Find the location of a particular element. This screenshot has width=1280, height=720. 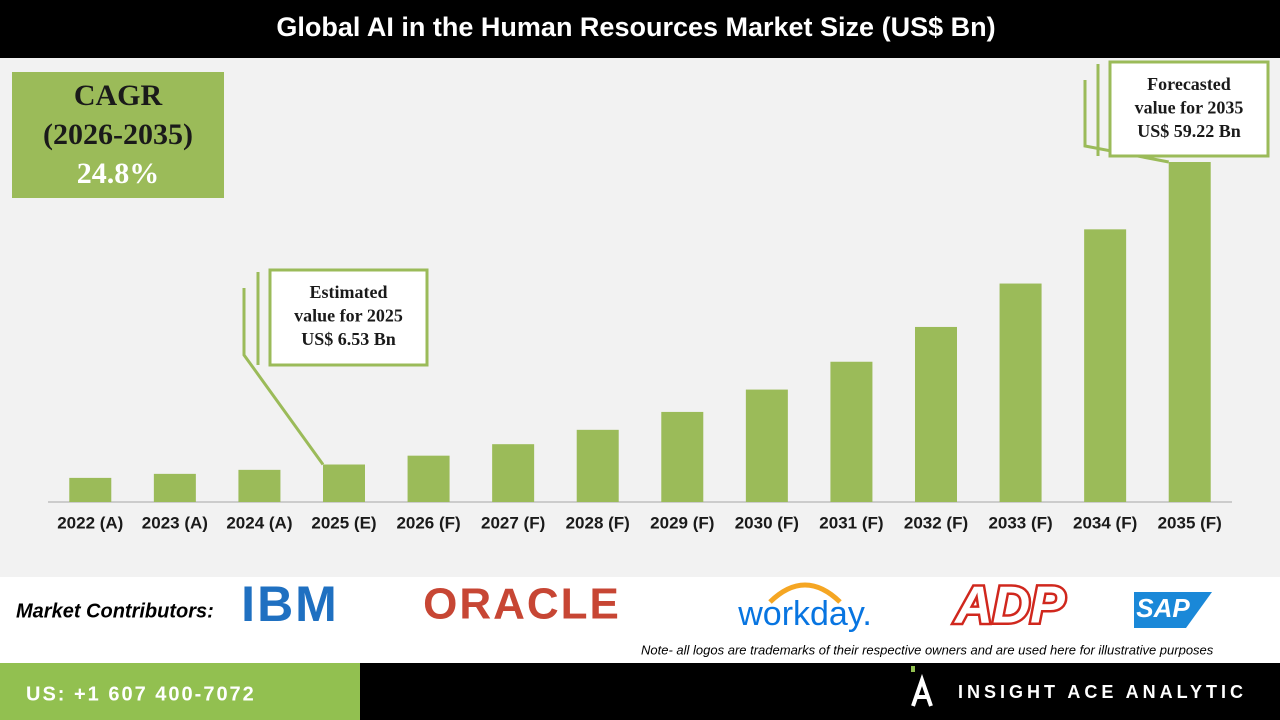

brand-name: INSIGHT ACE ANALYTIC is located at coordinates (1102, 692).